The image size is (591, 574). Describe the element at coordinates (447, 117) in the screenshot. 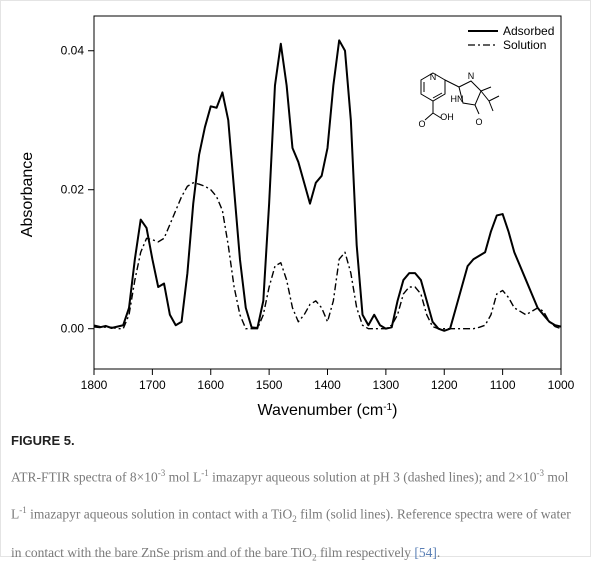

I see `inset-label: OH` at that location.